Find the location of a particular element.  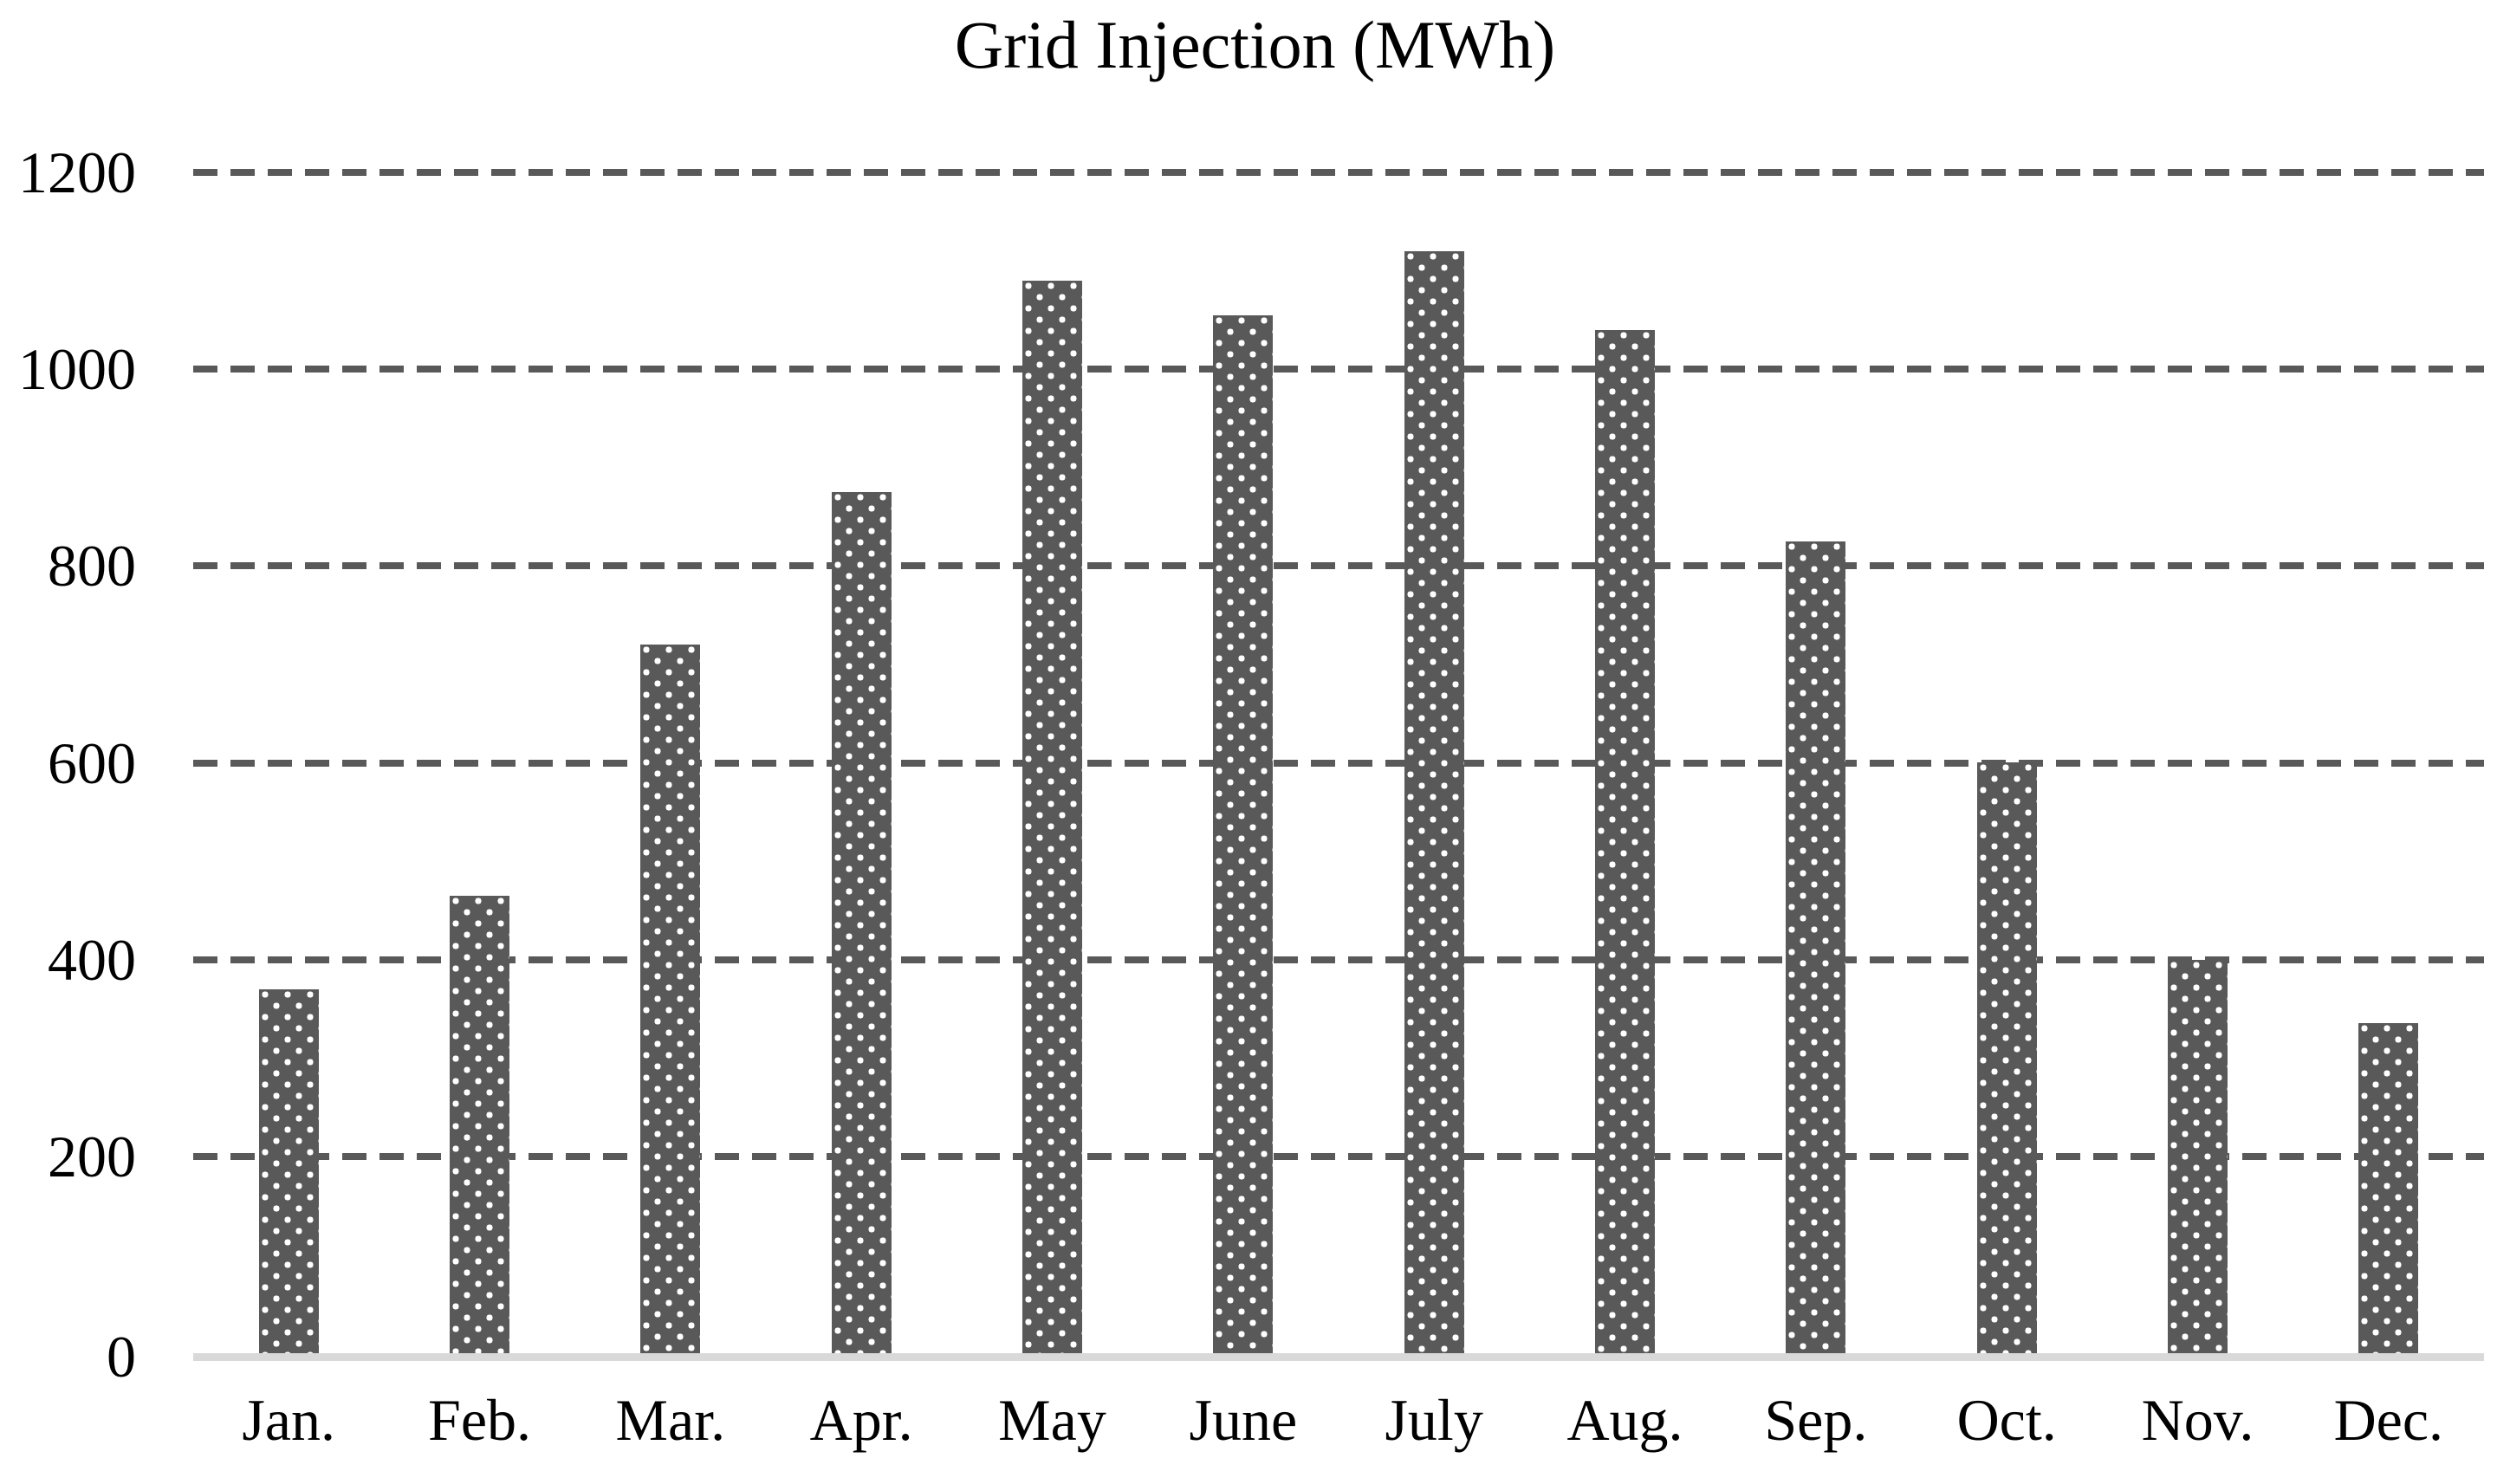

x-axis-category-label: Mar. is located at coordinates (670, 1420).